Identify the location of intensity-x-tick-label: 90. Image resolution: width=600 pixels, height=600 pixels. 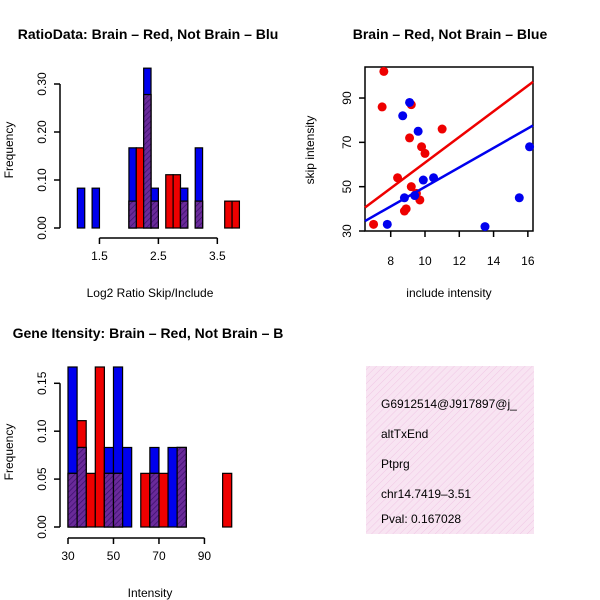
(205, 556).